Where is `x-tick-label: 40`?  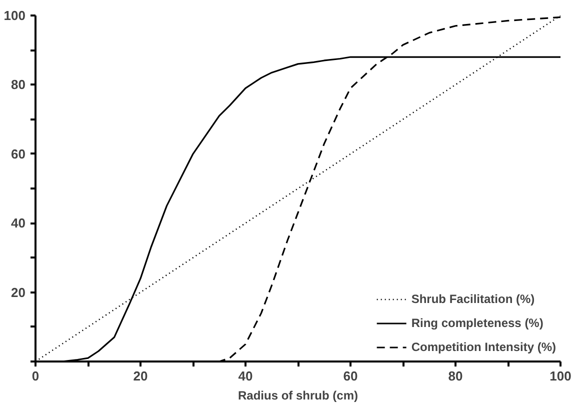 x-tick-label: 40 is located at coordinates (245, 376).